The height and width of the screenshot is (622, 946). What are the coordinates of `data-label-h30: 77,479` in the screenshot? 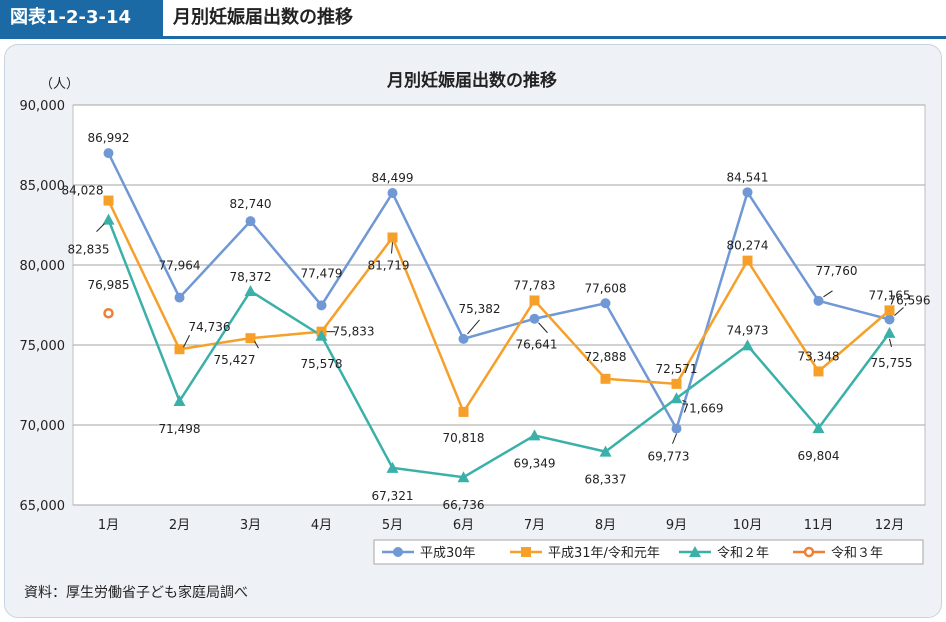 It's located at (322, 273).